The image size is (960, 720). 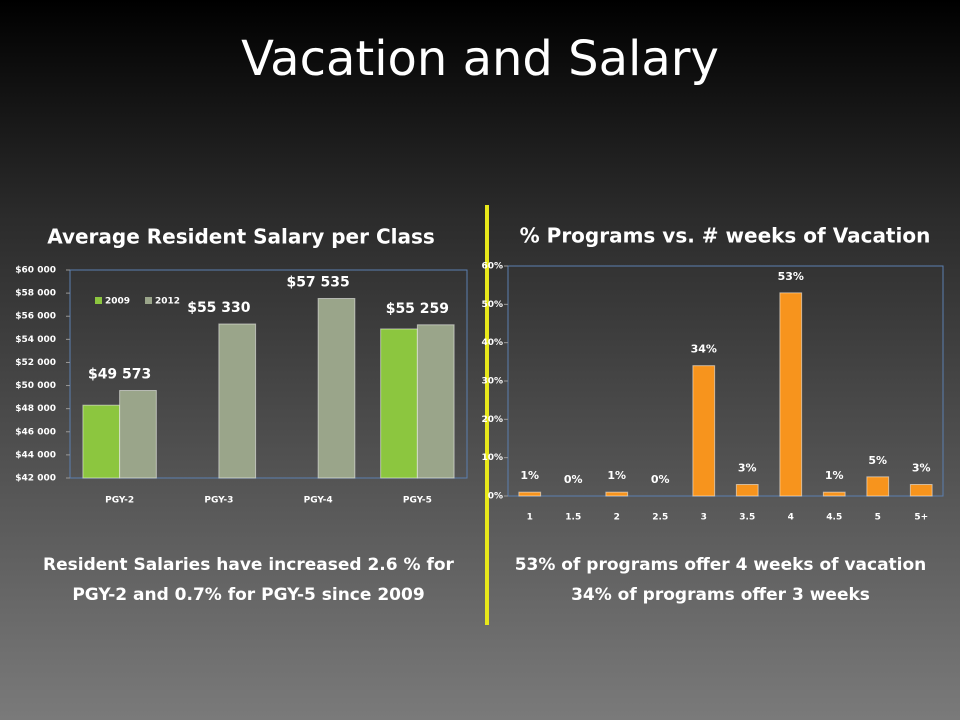 I want to click on x-tick-label: PGY-2, so click(x=119, y=501).